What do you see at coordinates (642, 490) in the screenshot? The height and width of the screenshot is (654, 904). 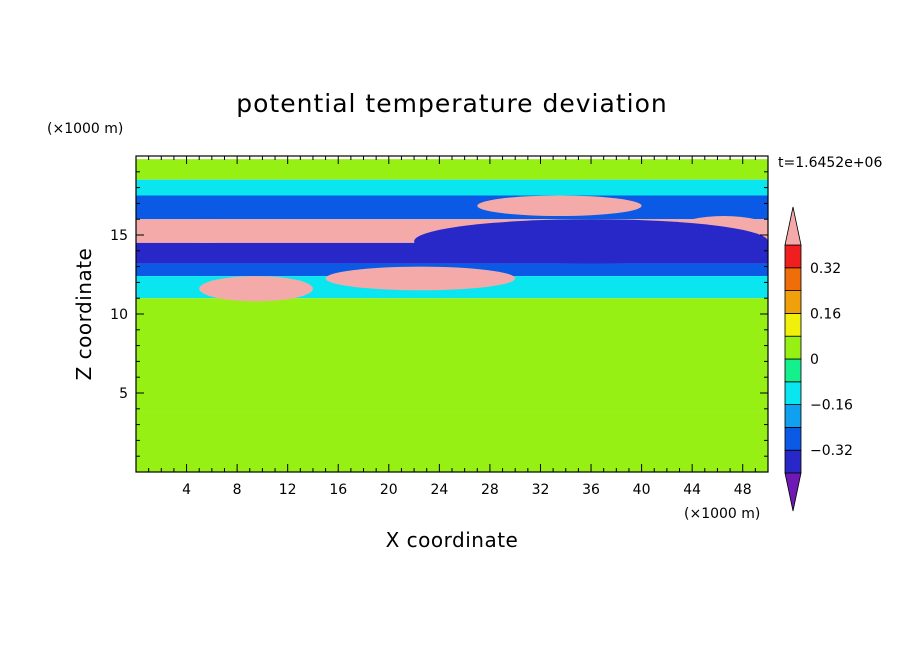 I see `x-tick-label-9: 40` at bounding box center [642, 490].